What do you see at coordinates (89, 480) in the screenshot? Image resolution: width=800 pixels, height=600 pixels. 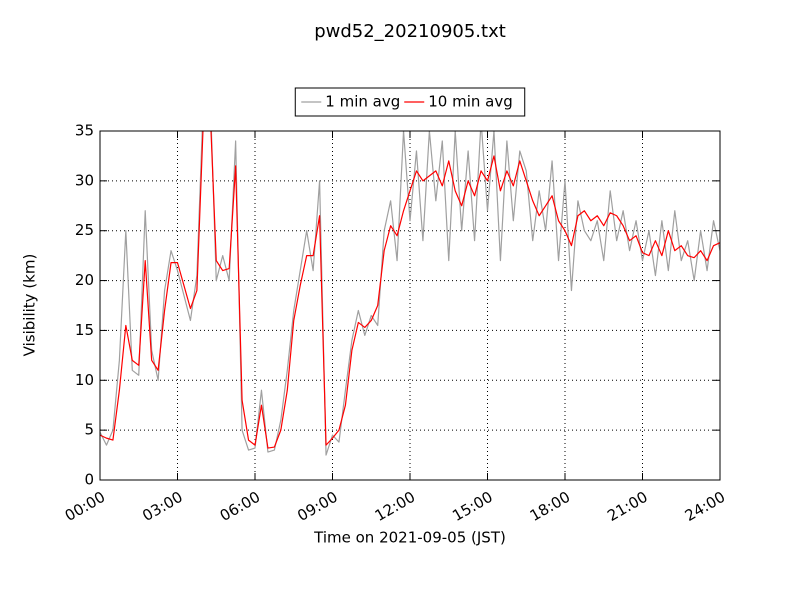 I see `y-tick-label: 0` at bounding box center [89, 480].